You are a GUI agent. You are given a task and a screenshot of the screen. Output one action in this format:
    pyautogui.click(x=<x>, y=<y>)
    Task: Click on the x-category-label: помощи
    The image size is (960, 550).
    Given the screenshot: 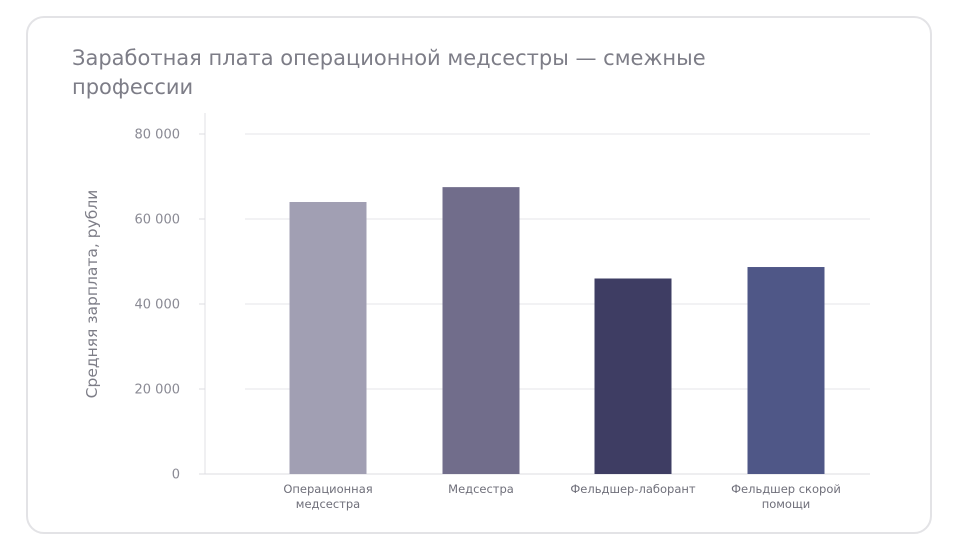 What is the action you would take?
    pyautogui.click(x=786, y=504)
    